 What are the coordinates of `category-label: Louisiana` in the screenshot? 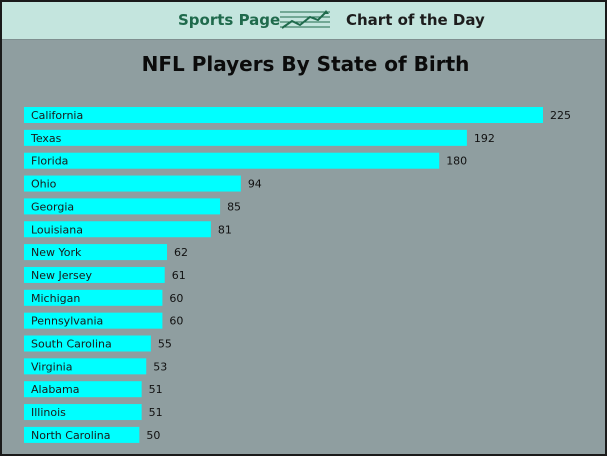 It's located at (57, 229).